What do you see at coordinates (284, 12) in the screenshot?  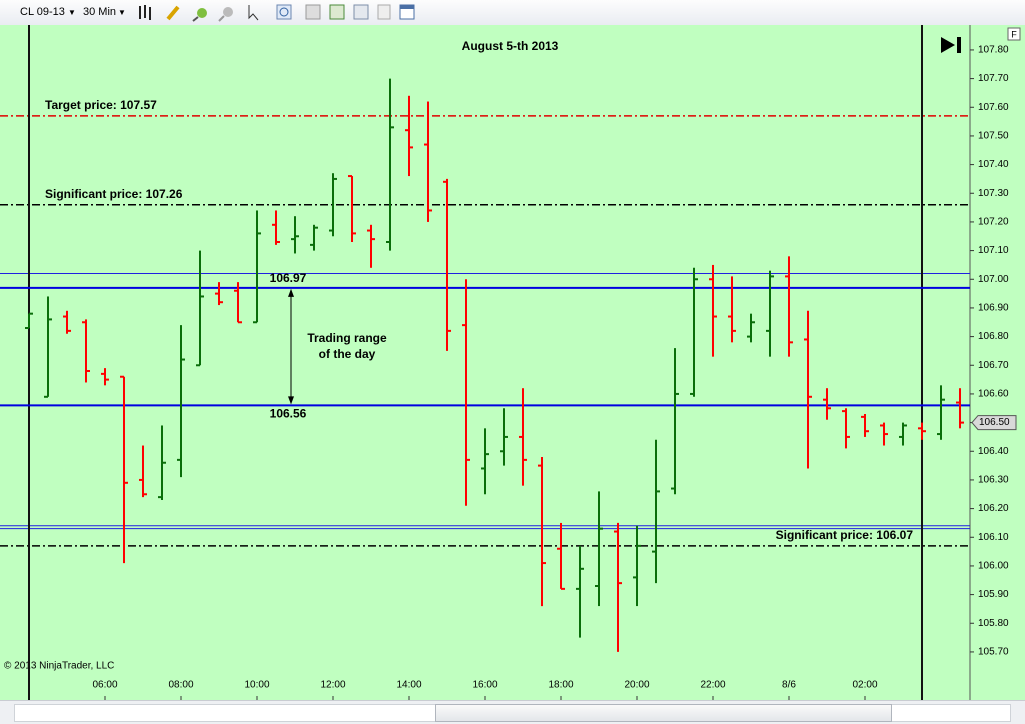 I see `search-icon` at bounding box center [284, 12].